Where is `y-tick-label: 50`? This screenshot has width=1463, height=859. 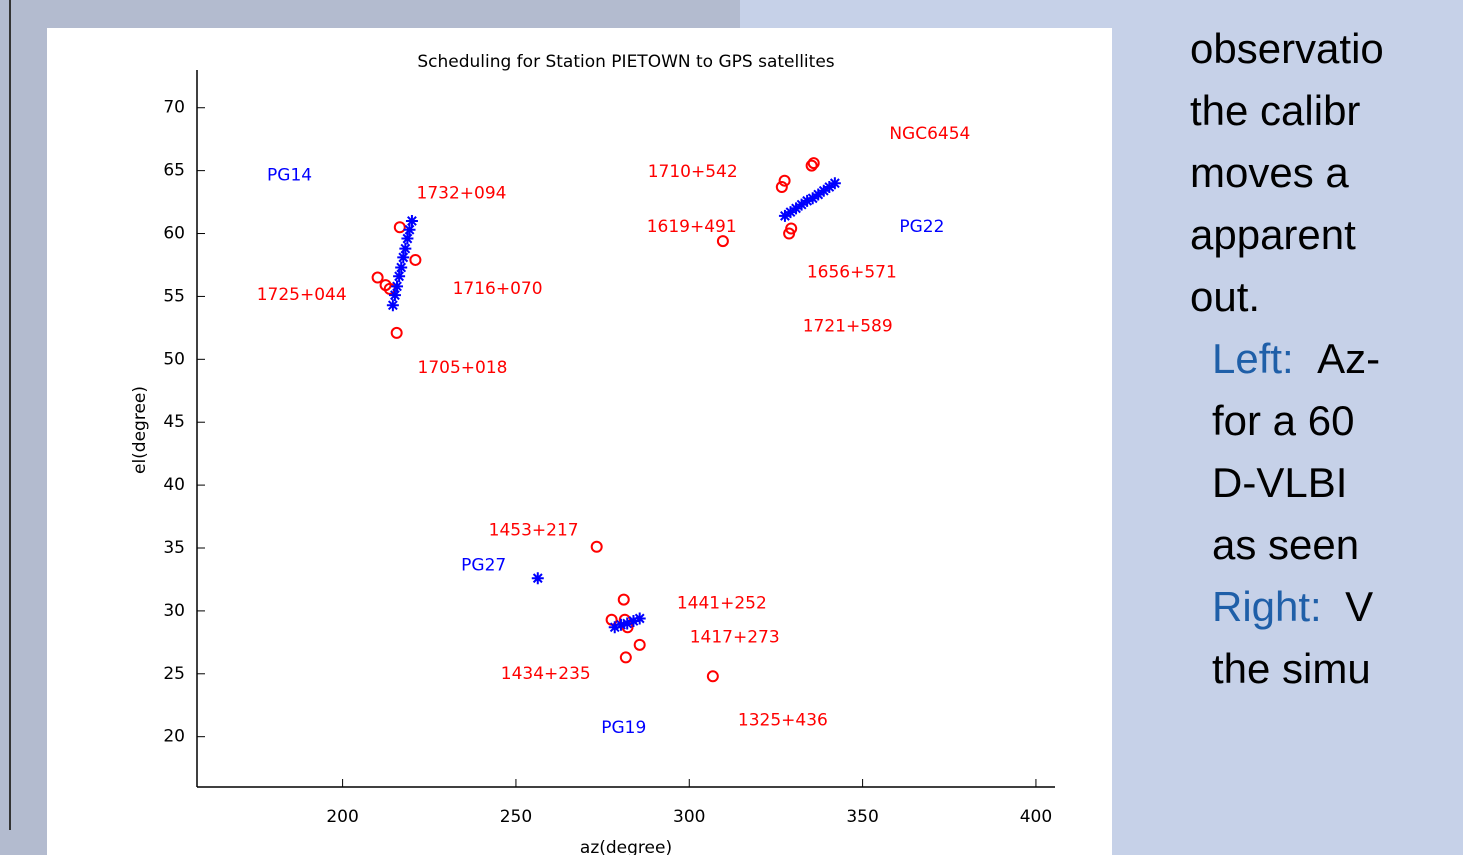
y-tick-label: 50 is located at coordinates (174, 359).